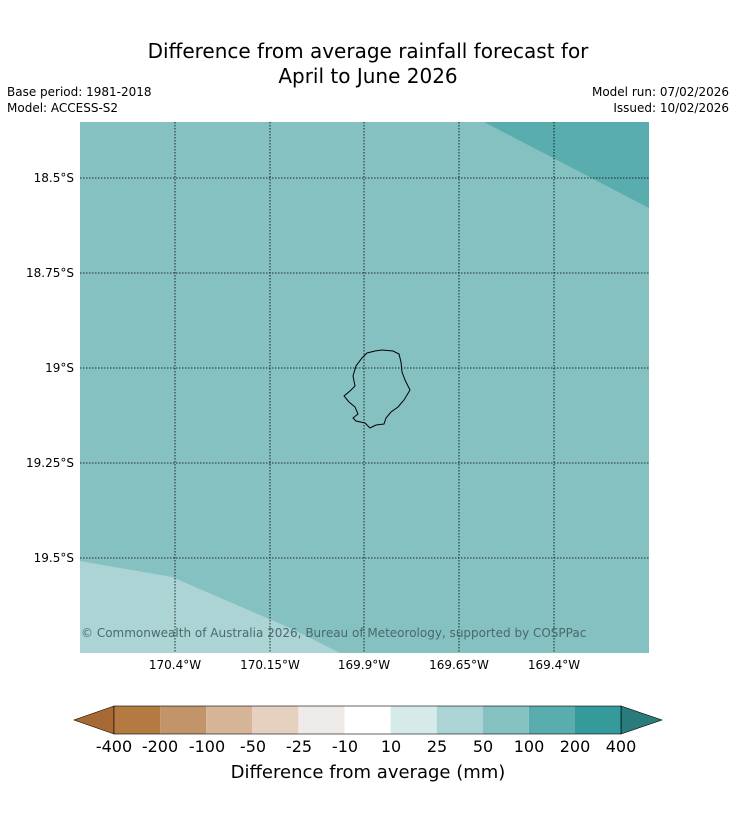  Describe the element at coordinates (529, 746) in the screenshot. I see `colorbar-tick-label: 100` at that location.